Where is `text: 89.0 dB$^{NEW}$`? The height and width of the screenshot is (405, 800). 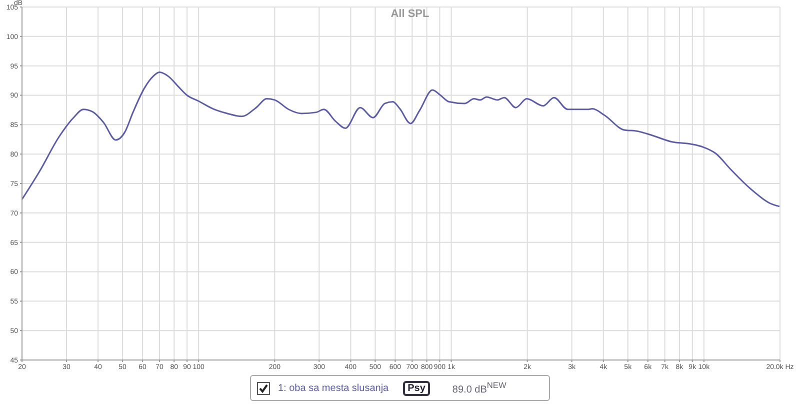
text: 89.0 dB$^{NEW}$ is located at coordinates (479, 388).